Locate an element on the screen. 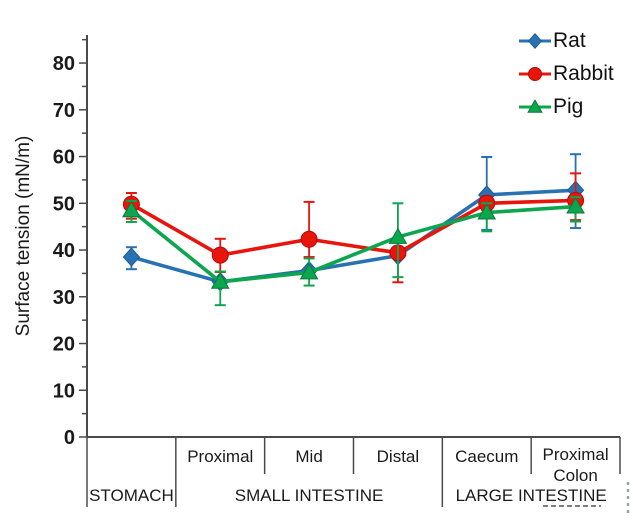  legend-label-rabbit: Rabbit is located at coordinates (583, 73).